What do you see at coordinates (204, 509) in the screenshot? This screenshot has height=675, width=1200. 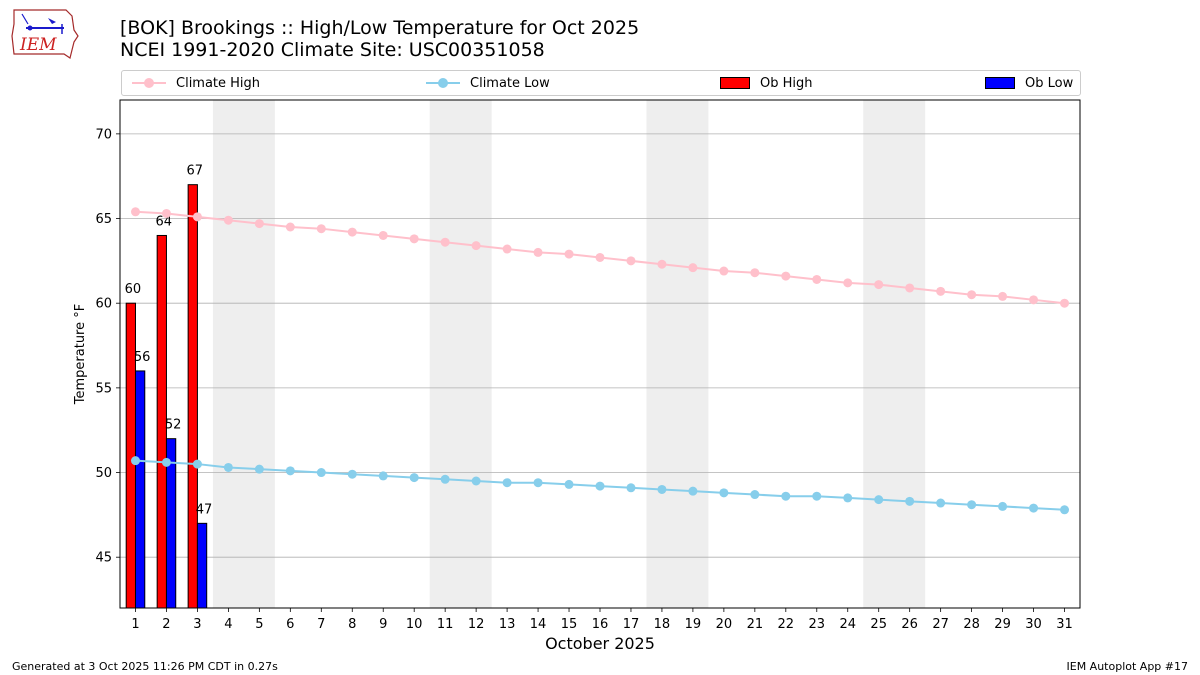 I see `ob-low-bar-label: 47` at bounding box center [204, 509].